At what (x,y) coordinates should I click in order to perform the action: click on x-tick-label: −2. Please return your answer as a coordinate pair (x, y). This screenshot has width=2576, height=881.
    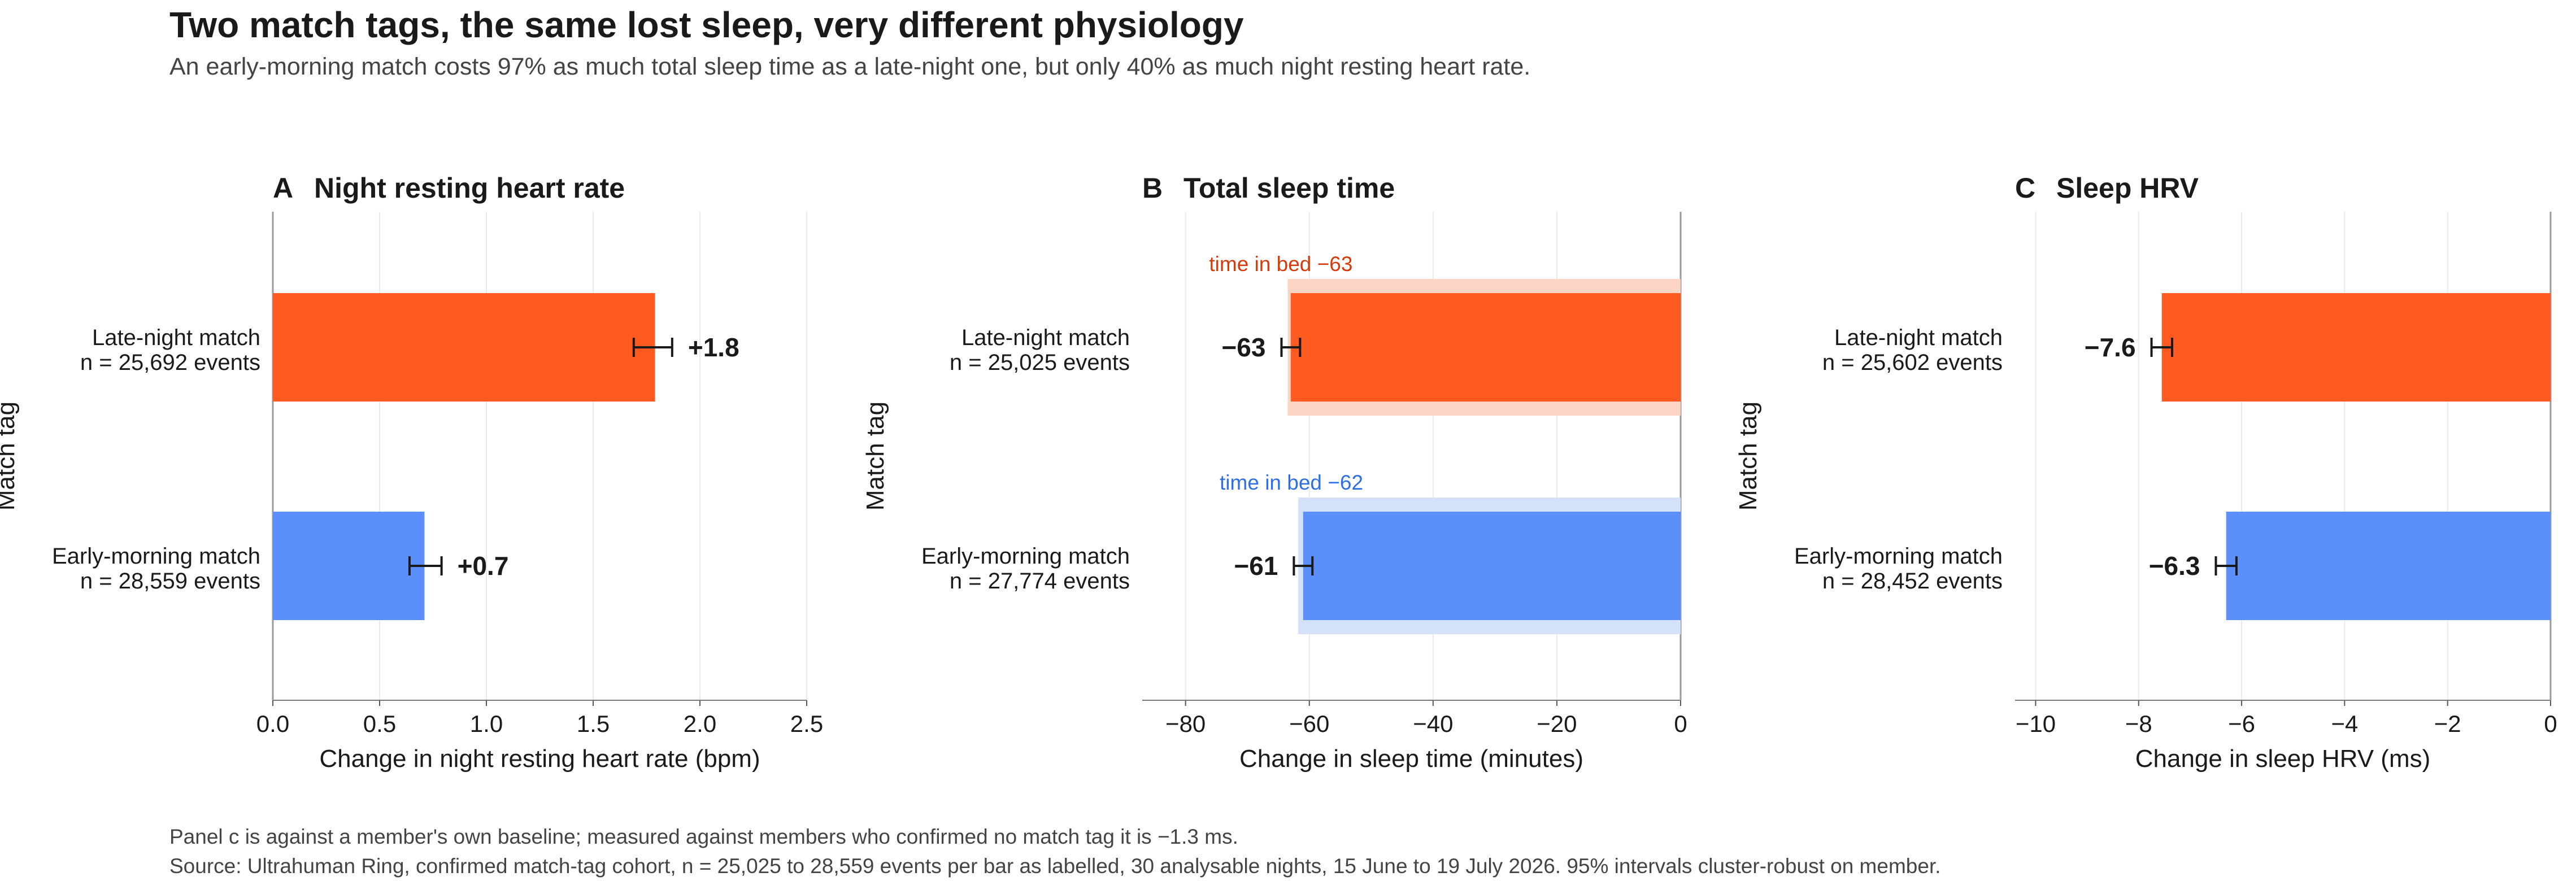
    Looking at the image, I should click on (2447, 723).